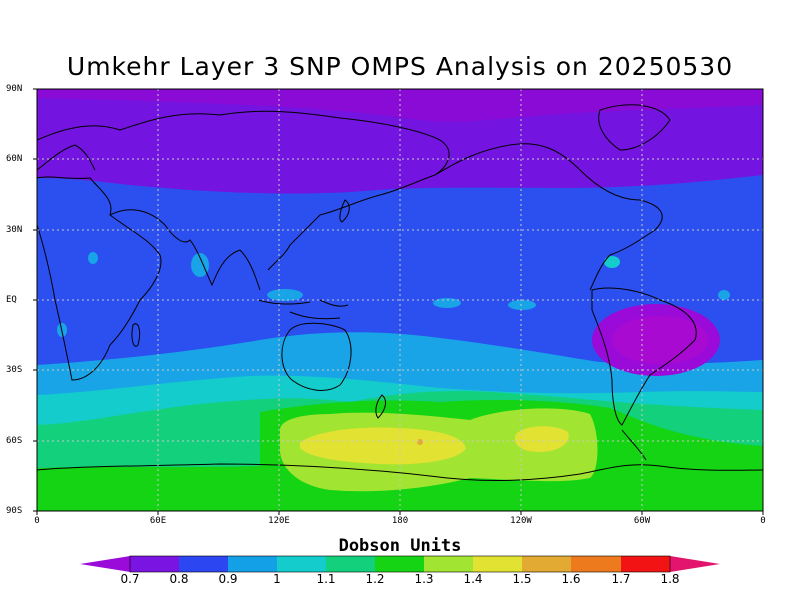 The height and width of the screenshot is (600, 800). What do you see at coordinates (522, 579) in the screenshot?
I see `colorbar-label: 1.5` at bounding box center [522, 579].